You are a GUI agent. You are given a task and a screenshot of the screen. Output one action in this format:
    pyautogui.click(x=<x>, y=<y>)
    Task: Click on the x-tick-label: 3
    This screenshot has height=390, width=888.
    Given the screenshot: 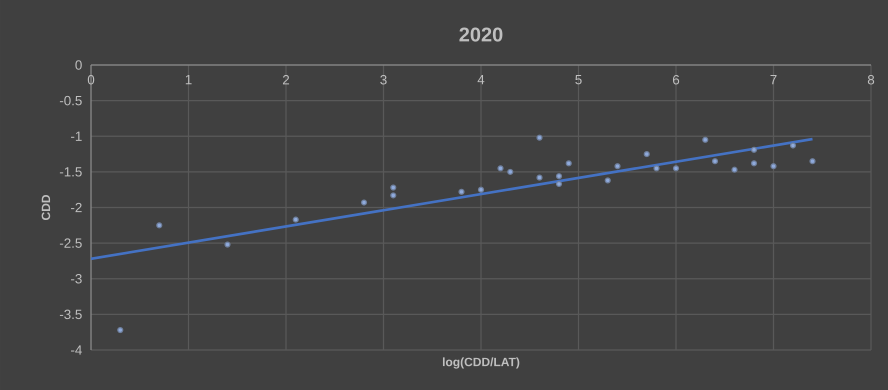 What is the action you would take?
    pyautogui.click(x=383, y=79)
    